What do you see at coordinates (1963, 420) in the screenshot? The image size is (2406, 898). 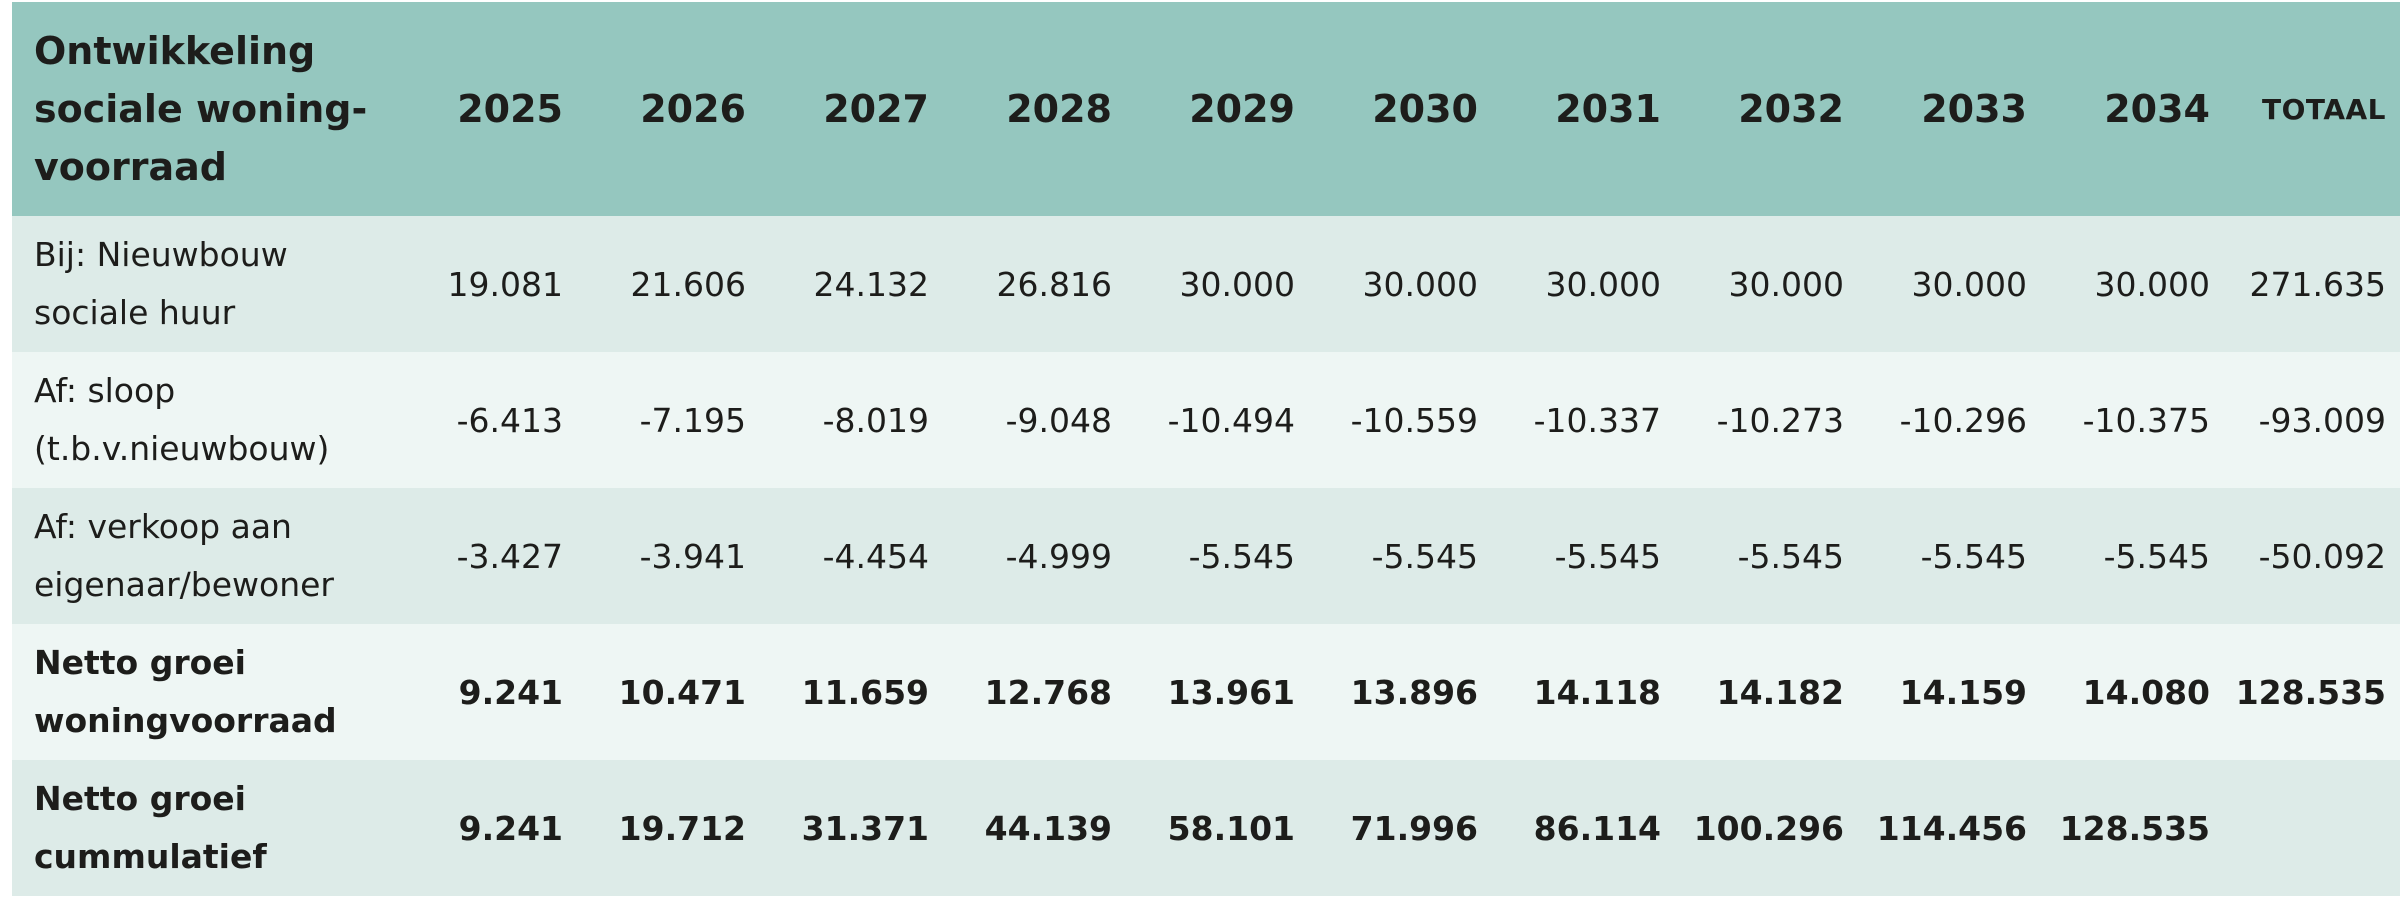 I see `value-cell: -10.296` at bounding box center [1963, 420].